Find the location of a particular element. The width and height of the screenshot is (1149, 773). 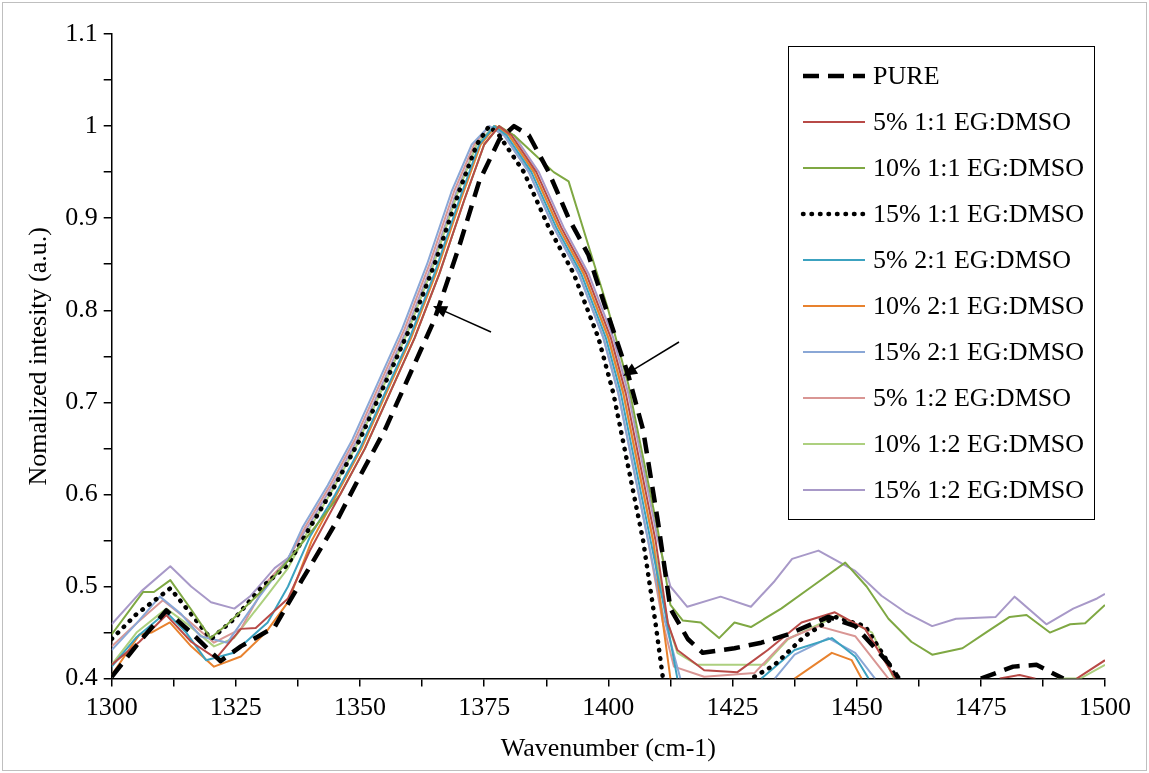

legend-label: 5% 2:1 EG:DMSO is located at coordinates (972, 260).